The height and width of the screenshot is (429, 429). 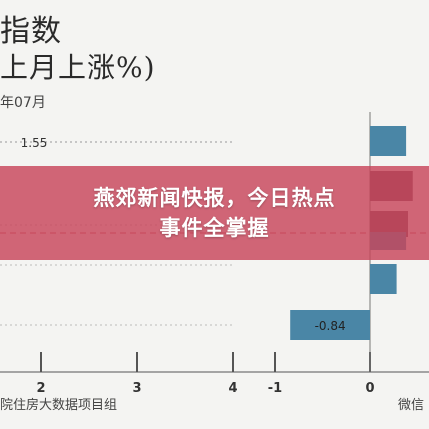 I want to click on chart-title-line2: 上月上涨%), so click(x=78, y=67).